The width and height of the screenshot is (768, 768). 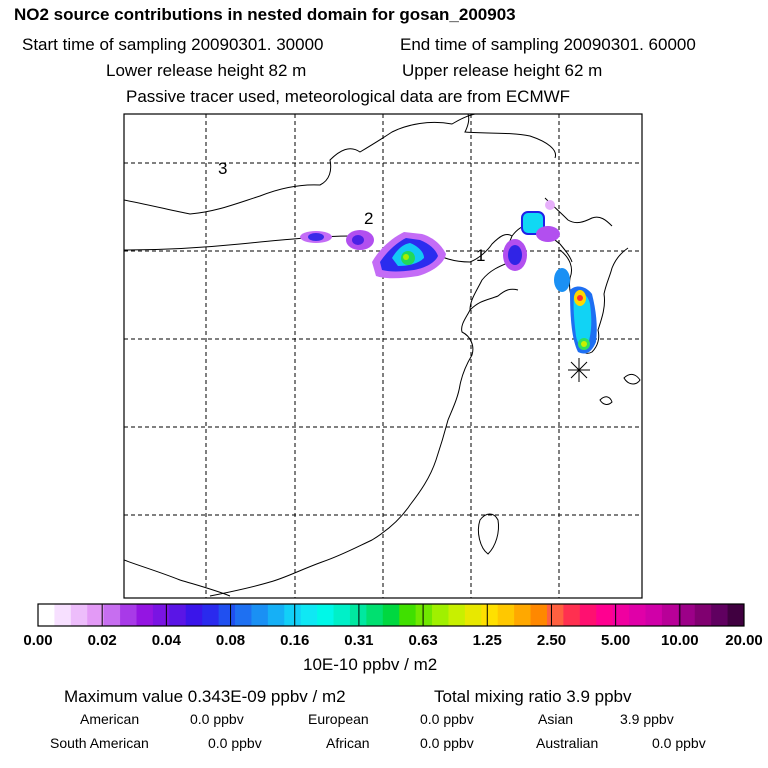 What do you see at coordinates (679, 743) in the screenshot?
I see `australian-value: 0.0 ppbv` at bounding box center [679, 743].